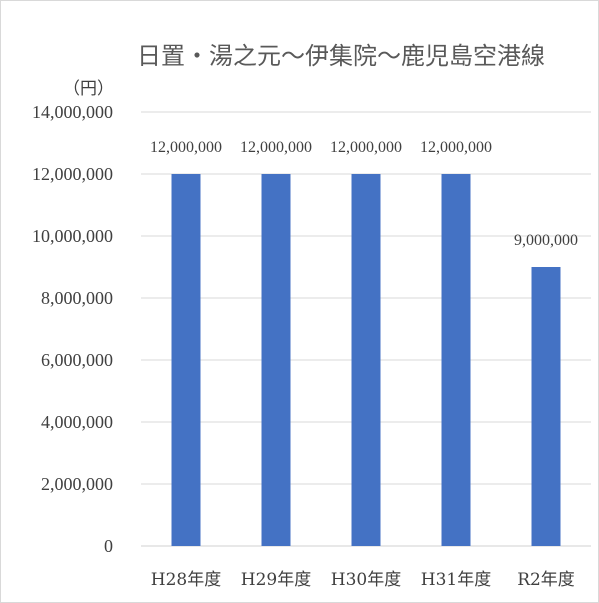  I want to click on chart-title: 日置・湯之元〜伊集院〜鹿児島空港線, so click(341, 56).